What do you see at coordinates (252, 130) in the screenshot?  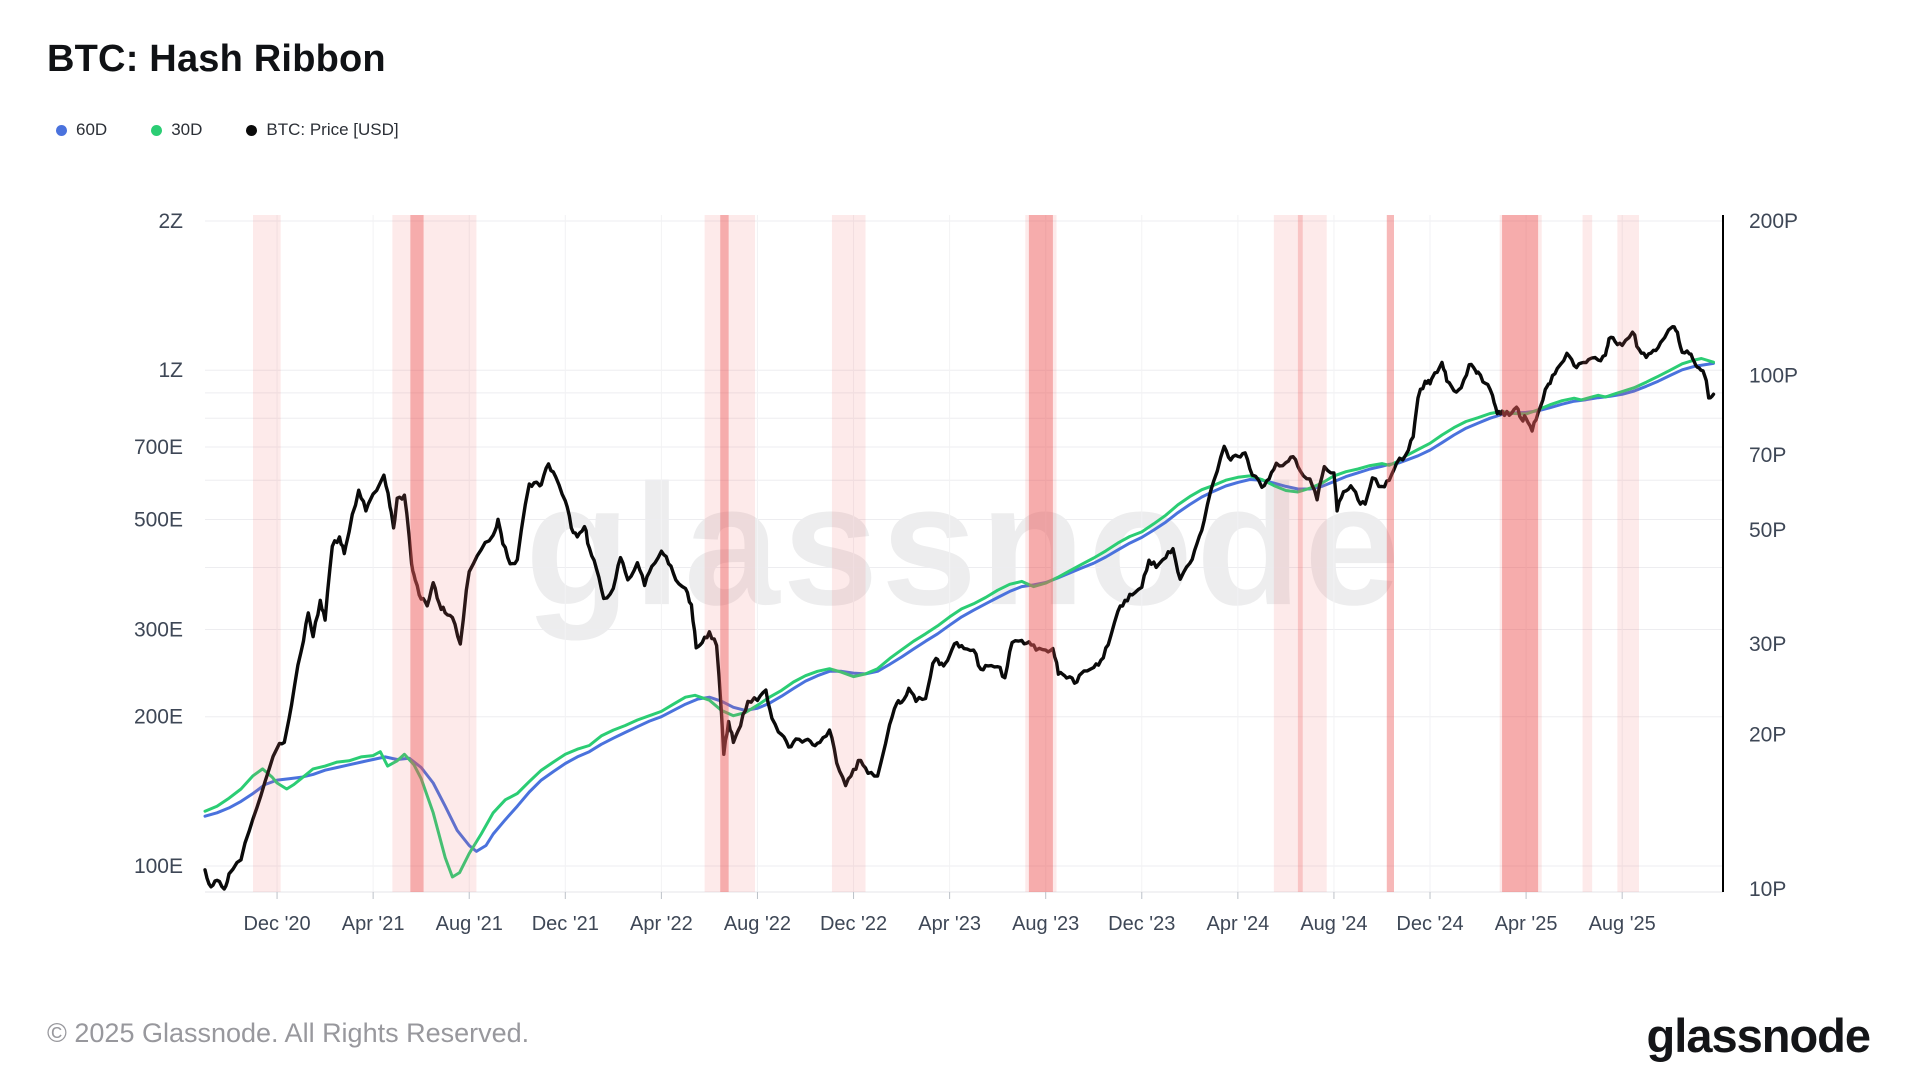 I see `legend-dot-btc-price-icon` at bounding box center [252, 130].